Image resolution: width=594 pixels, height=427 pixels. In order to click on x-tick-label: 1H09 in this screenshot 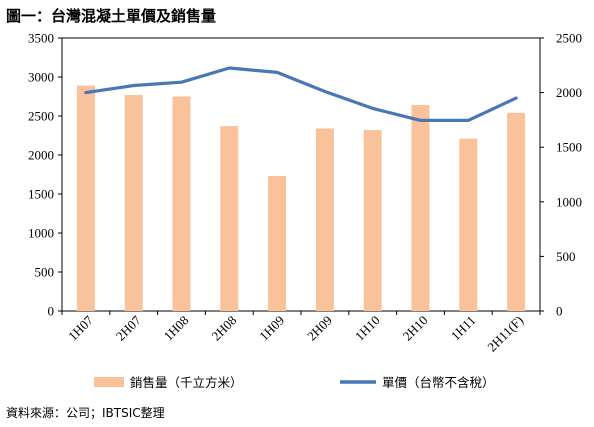, I will do `click(271, 328)`.